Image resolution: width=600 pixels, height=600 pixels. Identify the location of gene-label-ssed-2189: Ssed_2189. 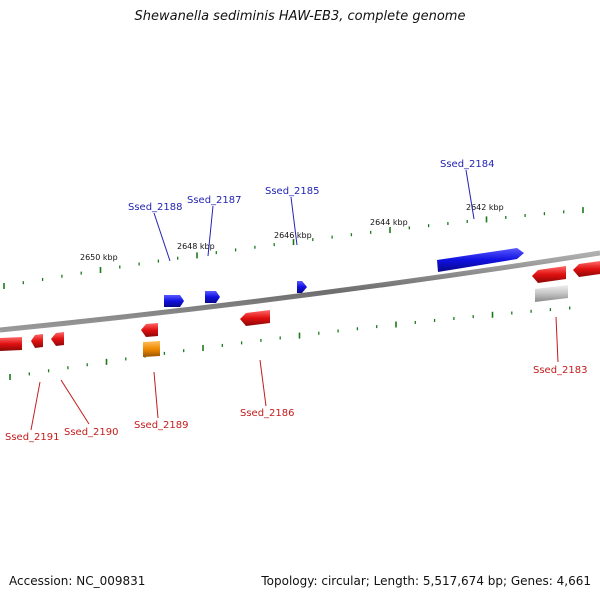
(161, 425).